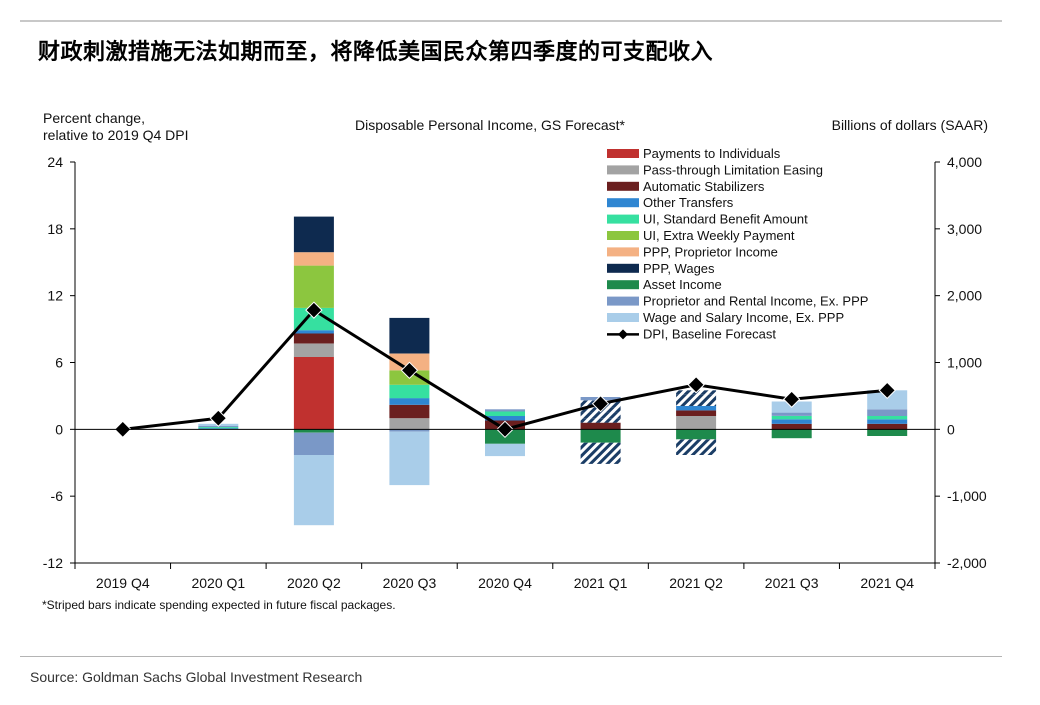 This screenshot has height=705, width=1040. I want to click on right-tick-label: -2,000, so click(967, 563).